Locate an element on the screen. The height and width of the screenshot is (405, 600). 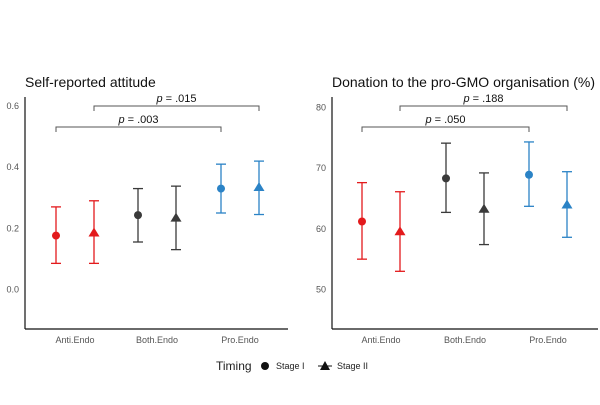
p-value: = .050 is located at coordinates (449, 120).